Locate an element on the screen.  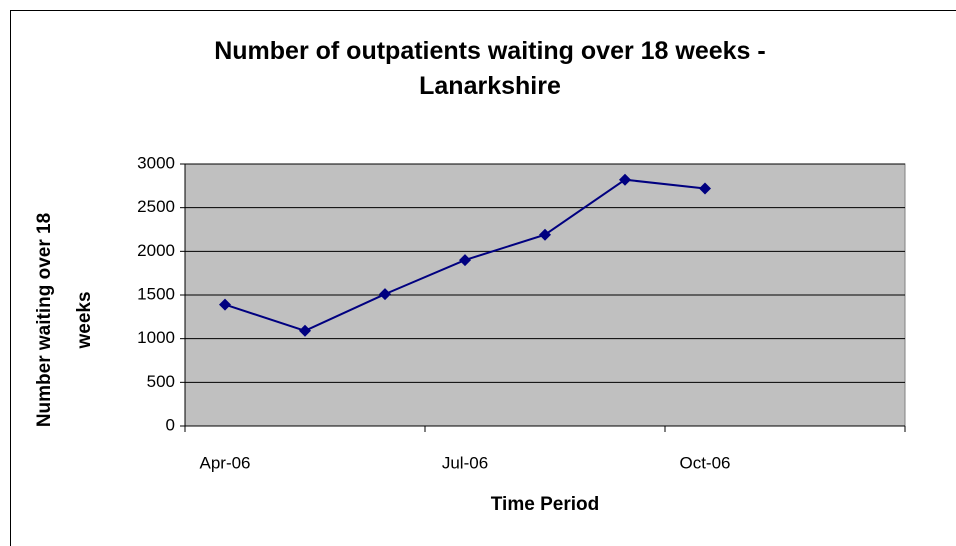
x-tick-label: Oct-06 is located at coordinates (704, 462).